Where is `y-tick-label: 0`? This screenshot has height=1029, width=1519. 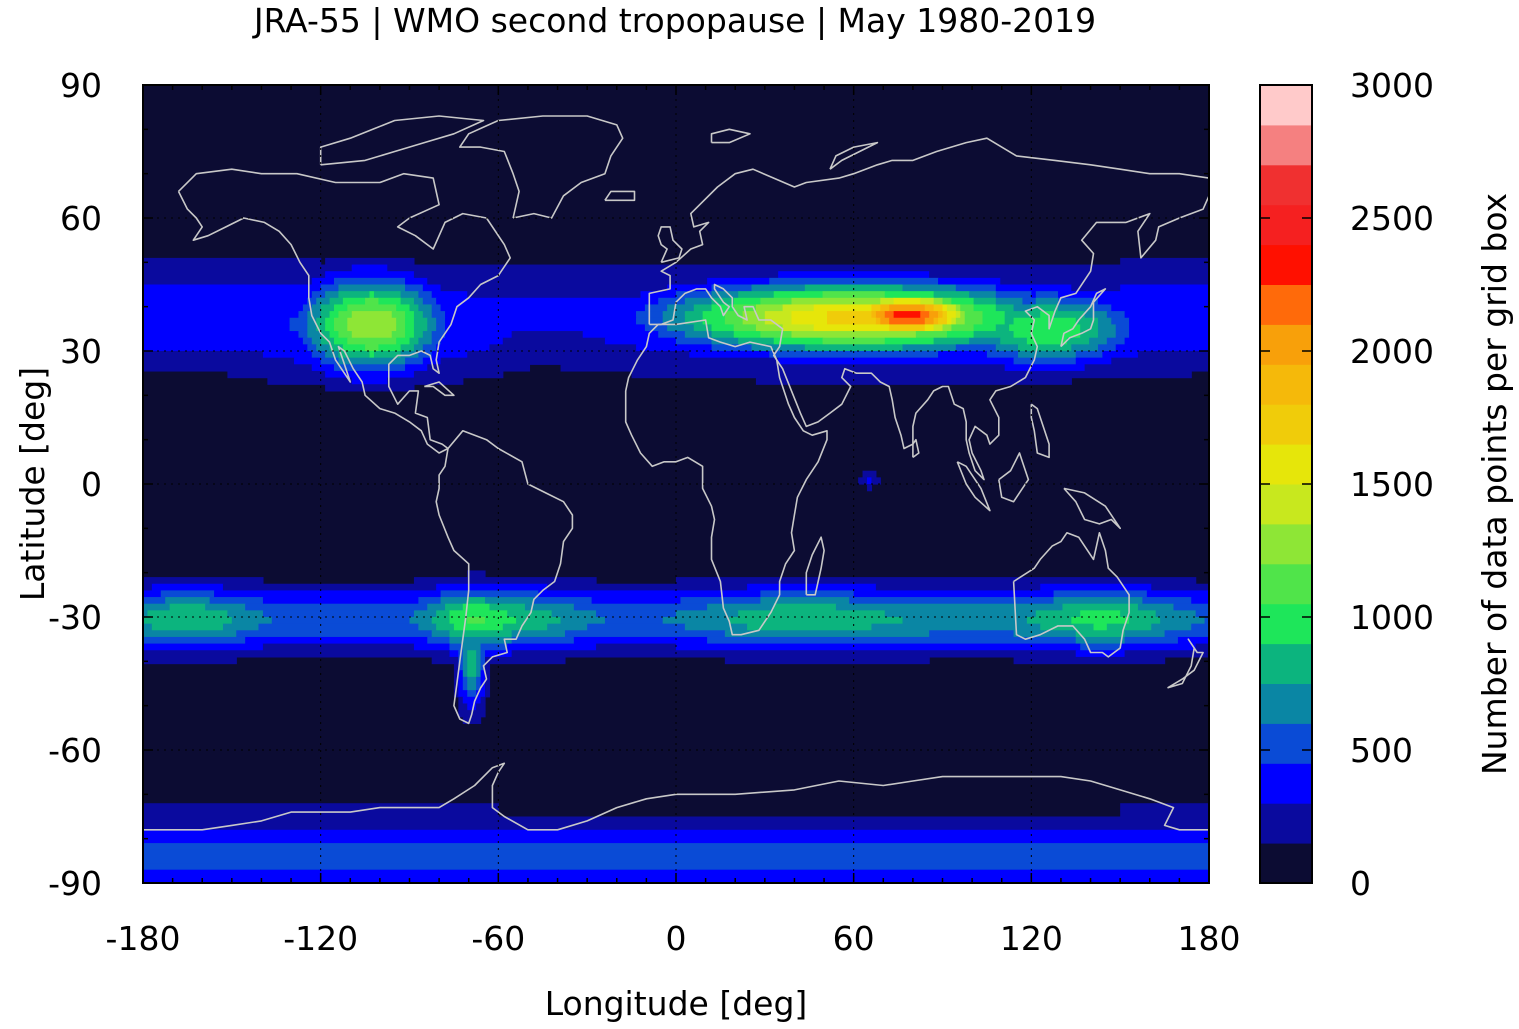 y-tick-label: 0 is located at coordinates (91, 484).